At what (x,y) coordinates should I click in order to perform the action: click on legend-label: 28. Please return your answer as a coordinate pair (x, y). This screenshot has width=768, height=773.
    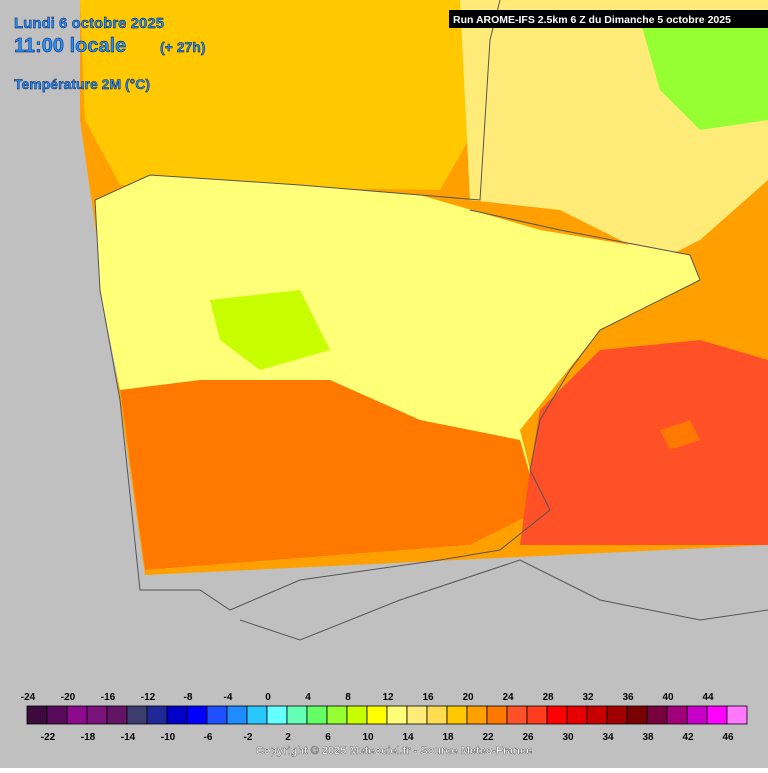
    Looking at the image, I should click on (548, 697).